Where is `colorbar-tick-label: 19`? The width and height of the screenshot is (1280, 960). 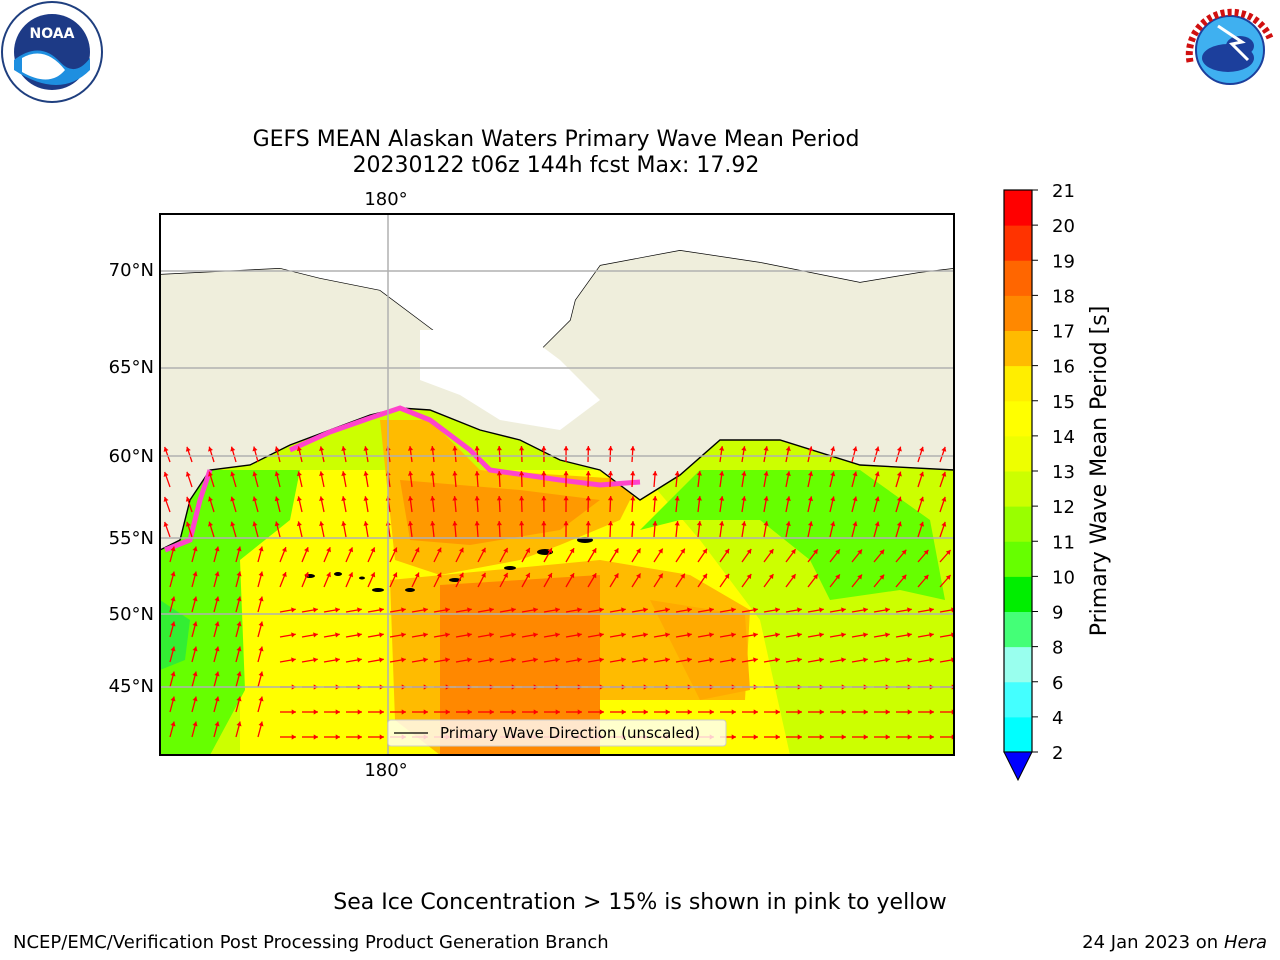
colorbar-tick-label: 19 is located at coordinates (1063, 261).